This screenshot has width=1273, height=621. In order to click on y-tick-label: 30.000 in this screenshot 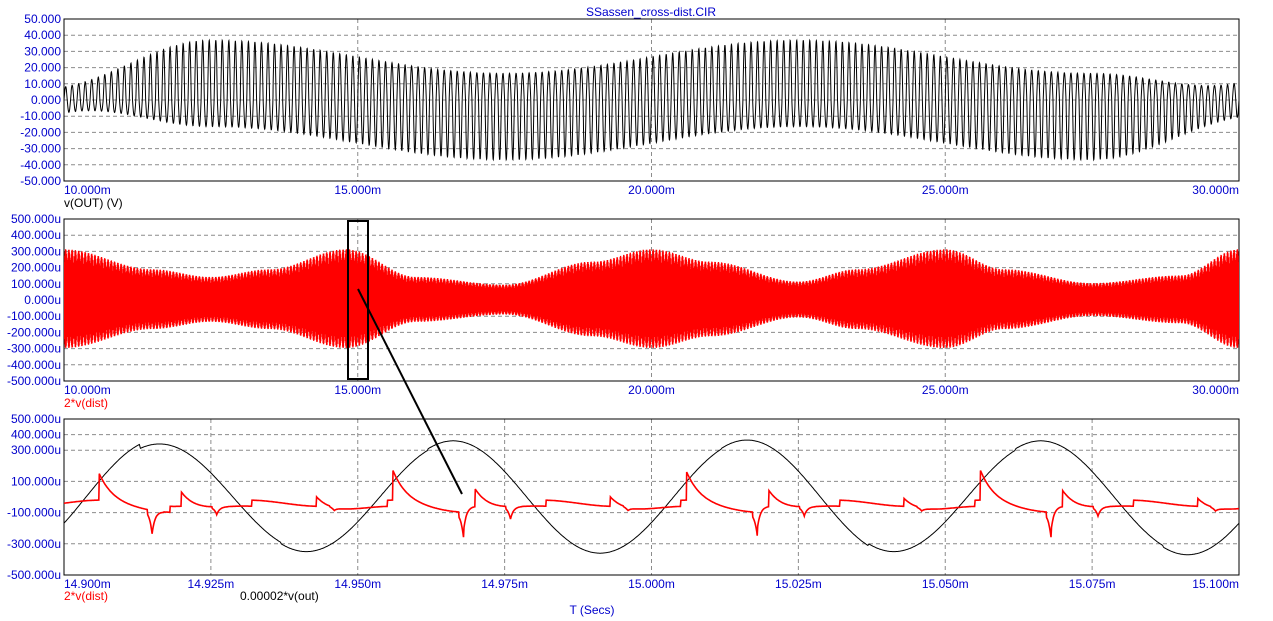, I will do `click(42, 51)`.